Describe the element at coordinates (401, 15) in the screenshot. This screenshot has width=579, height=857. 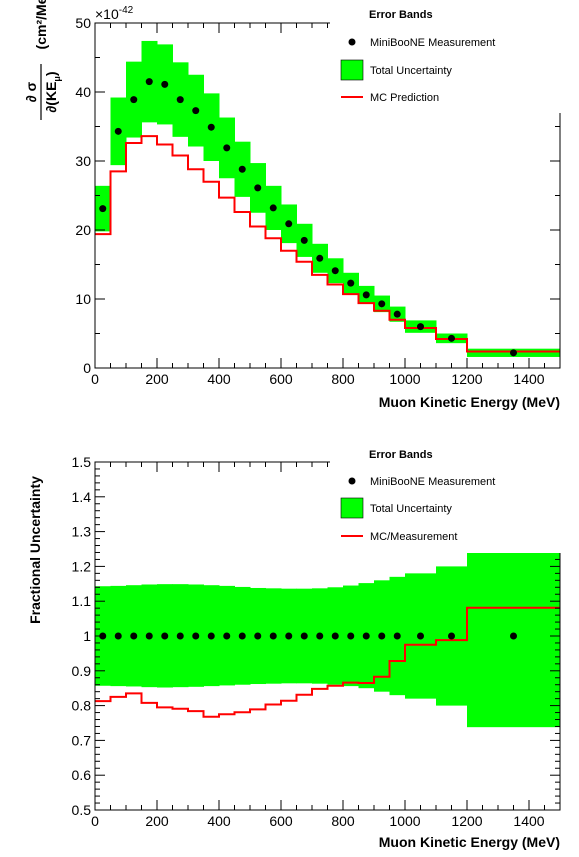
I see `top-legend-title: Error Bands` at that location.